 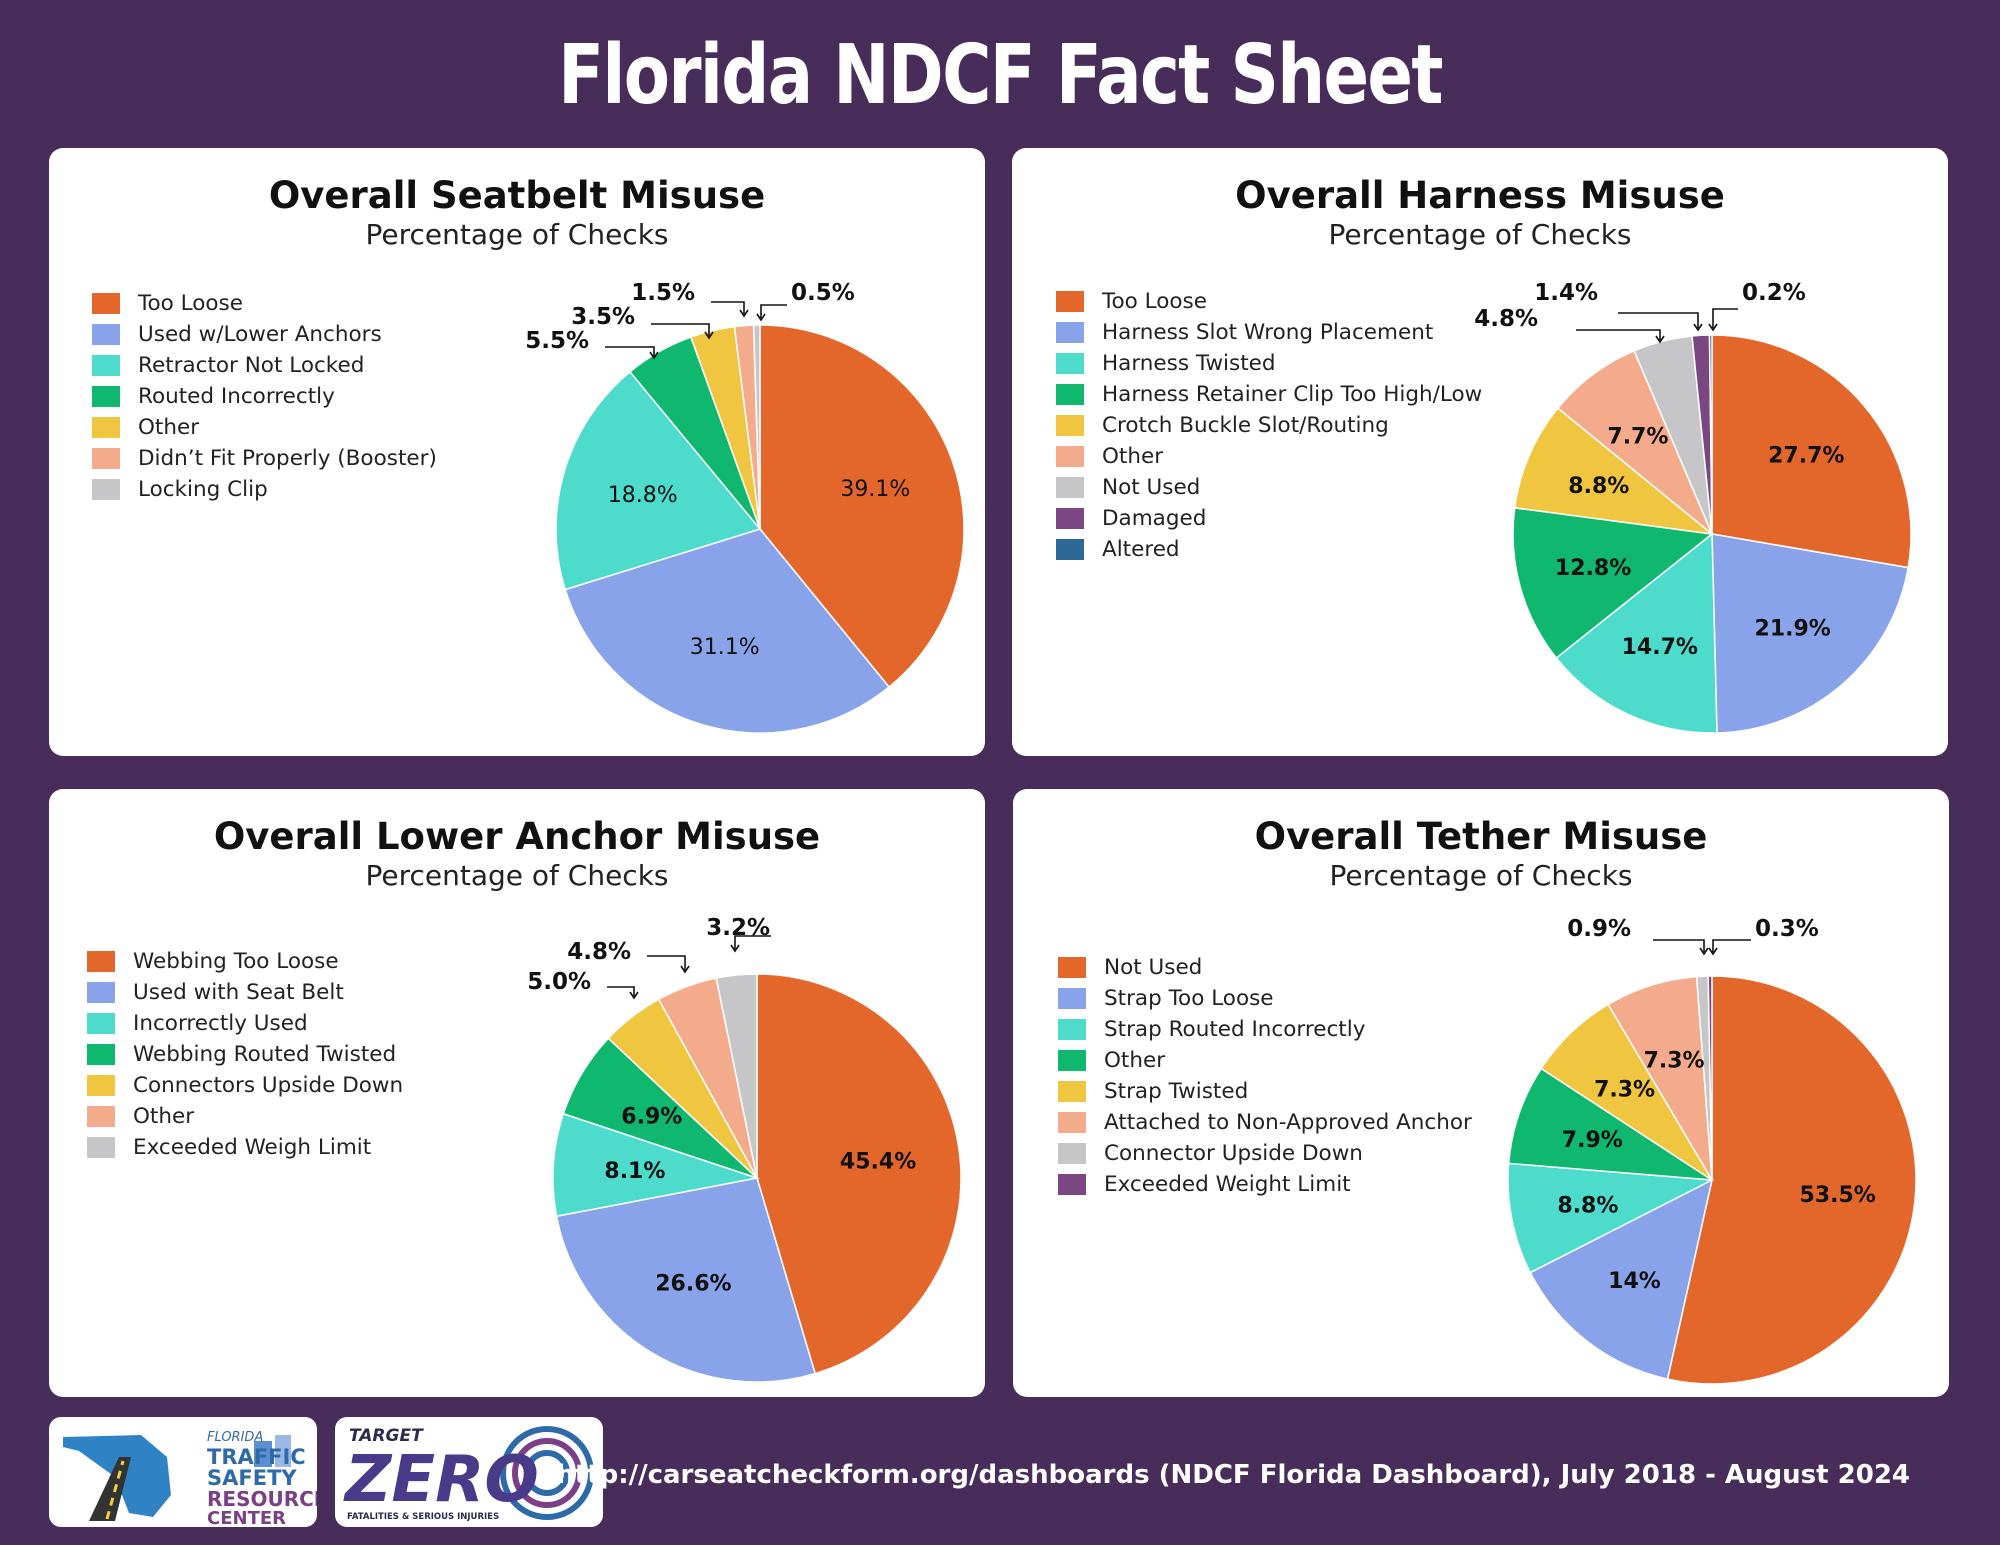 I want to click on logo-text-zero: ZERO, so click(x=441, y=1480).